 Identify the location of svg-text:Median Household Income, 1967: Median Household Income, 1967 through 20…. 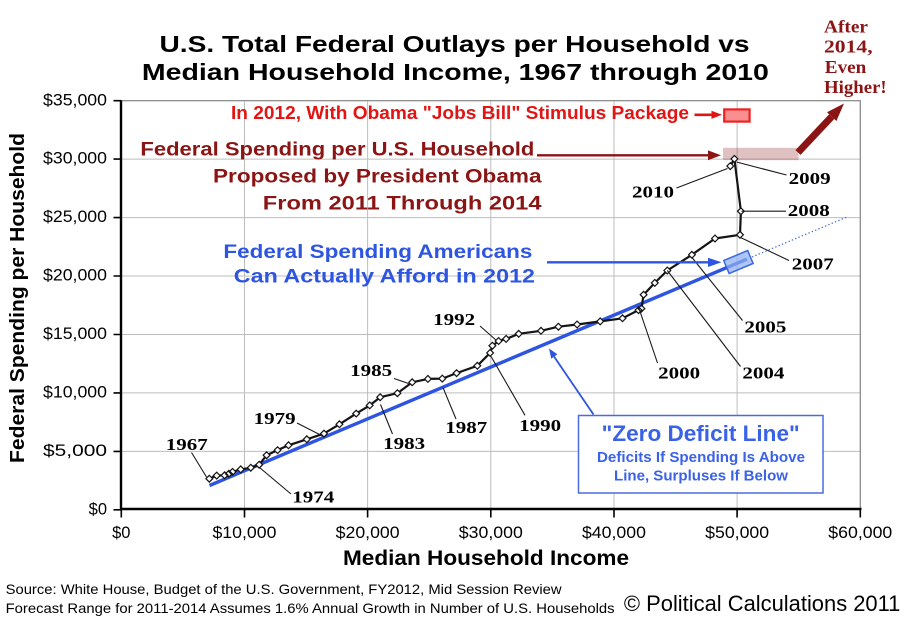
(455, 72).